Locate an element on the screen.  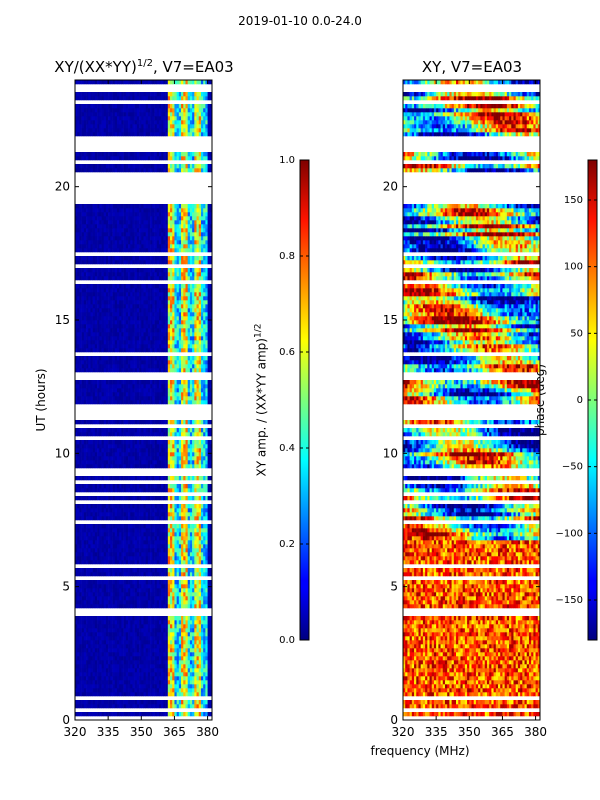
left-colorbar-tick-label: 0.2 is located at coordinates (287, 544).